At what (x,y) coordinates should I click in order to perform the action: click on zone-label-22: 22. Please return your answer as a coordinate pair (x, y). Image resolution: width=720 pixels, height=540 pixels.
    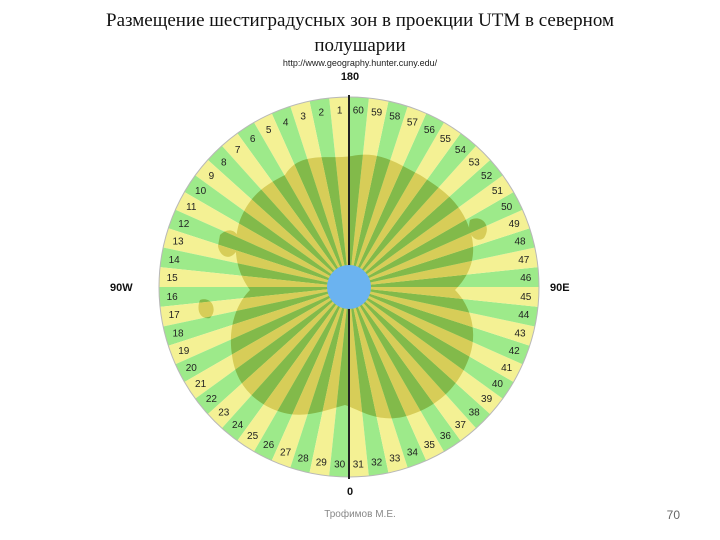
    Looking at the image, I should click on (212, 399).